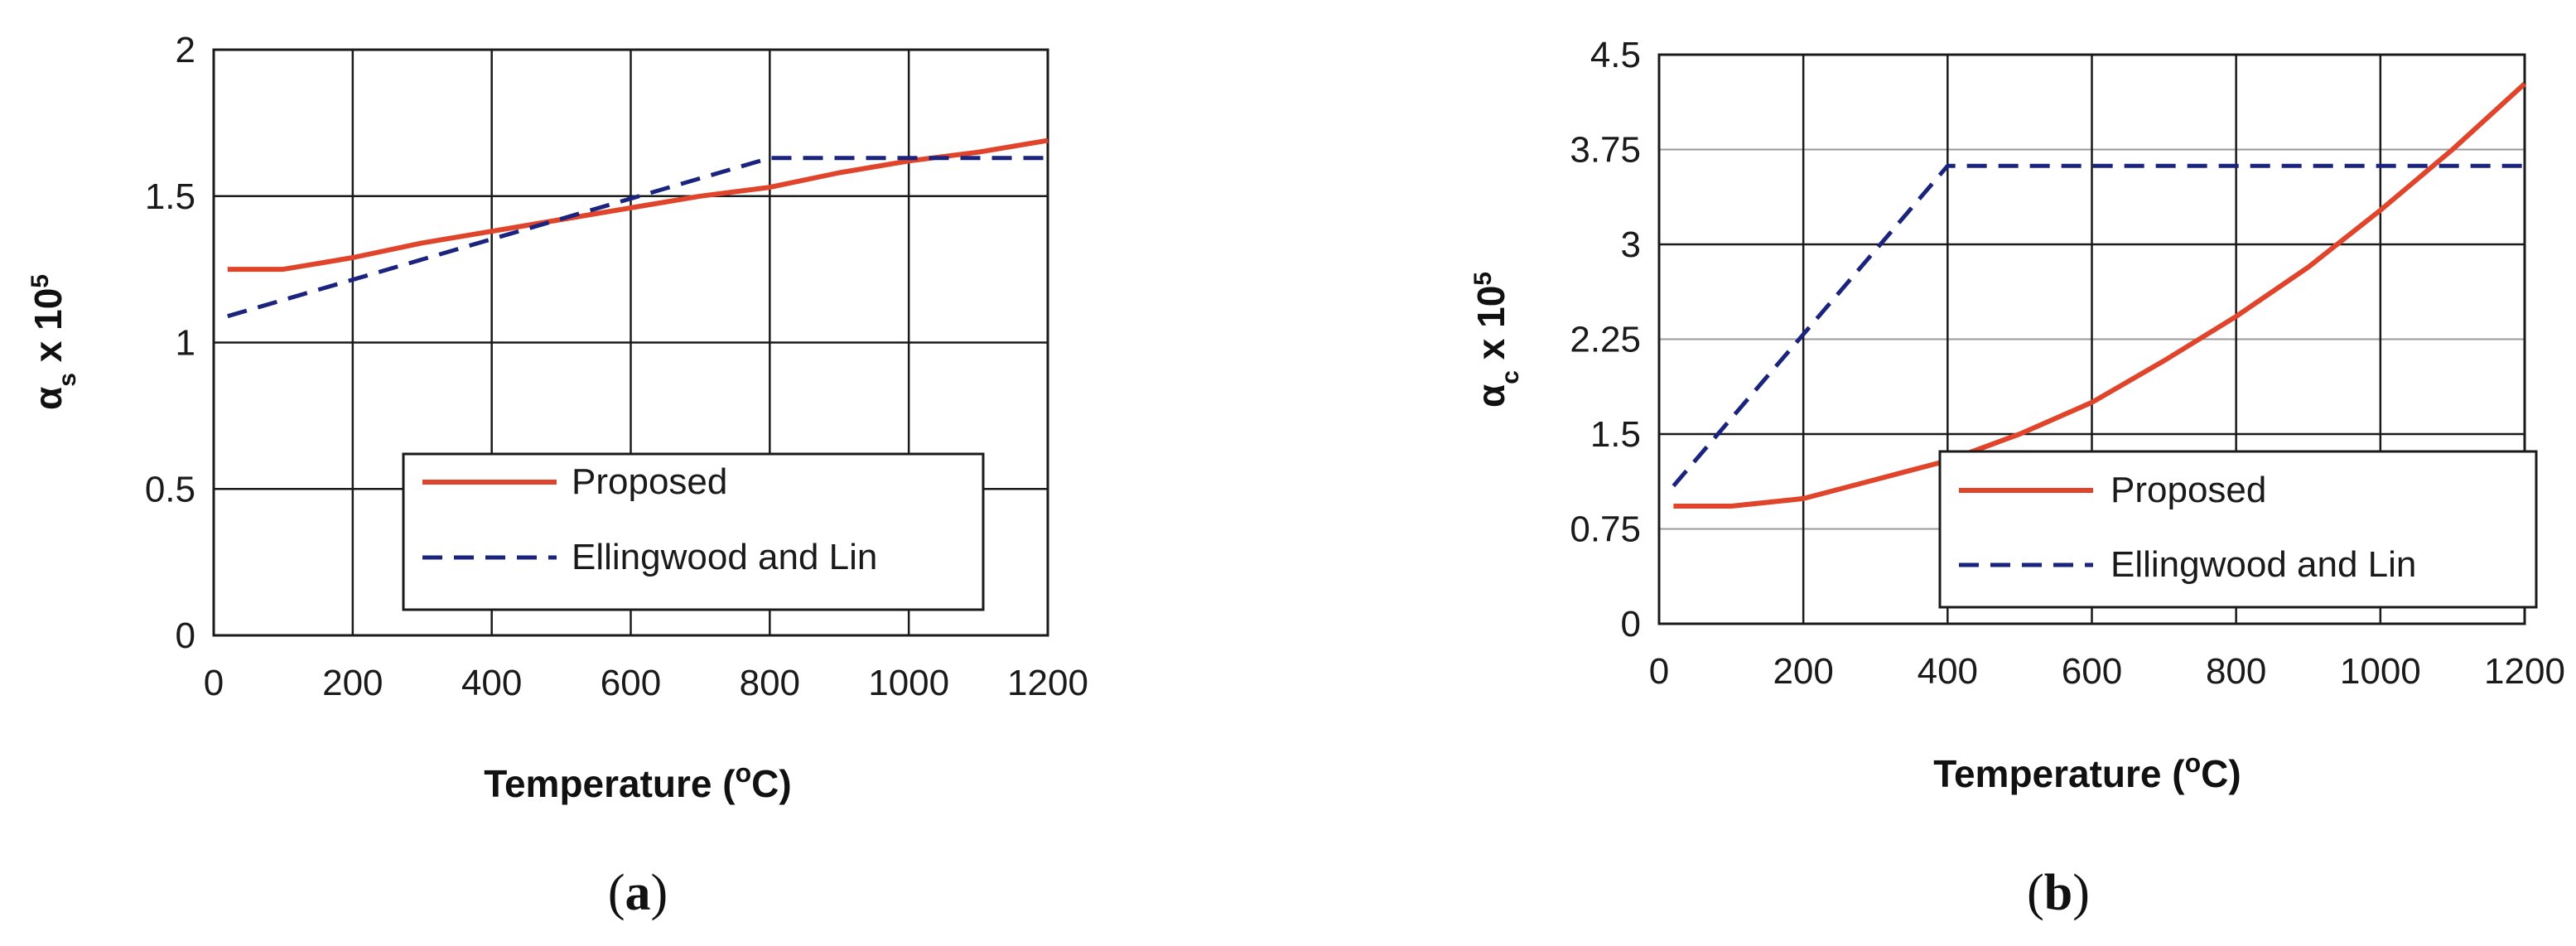  I want to click on caption-letter: a, so click(638, 893).